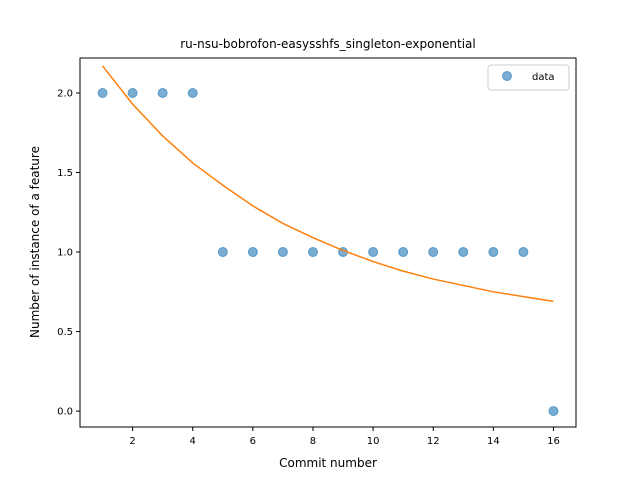  Describe the element at coordinates (193, 441) in the screenshot. I see `x-tick-label: 4` at that location.